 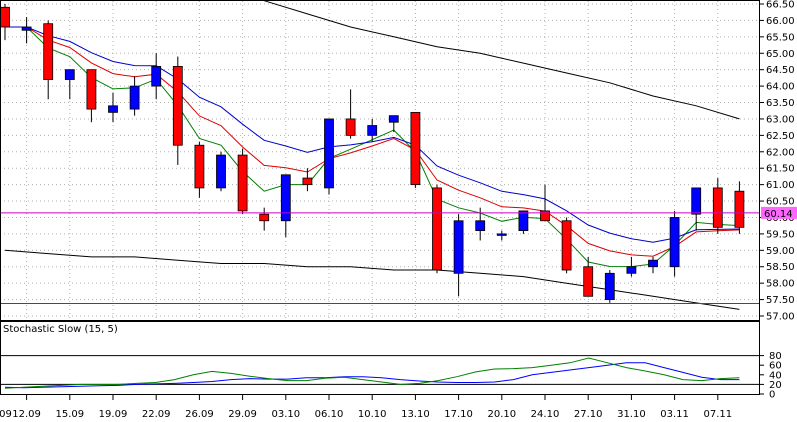 What do you see at coordinates (717, 414) in the screenshot?
I see `date-tick-label: 07.11` at bounding box center [717, 414].